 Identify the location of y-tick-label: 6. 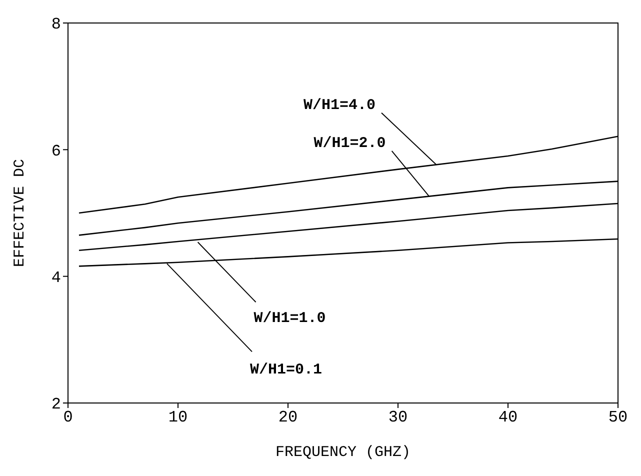
(56, 151).